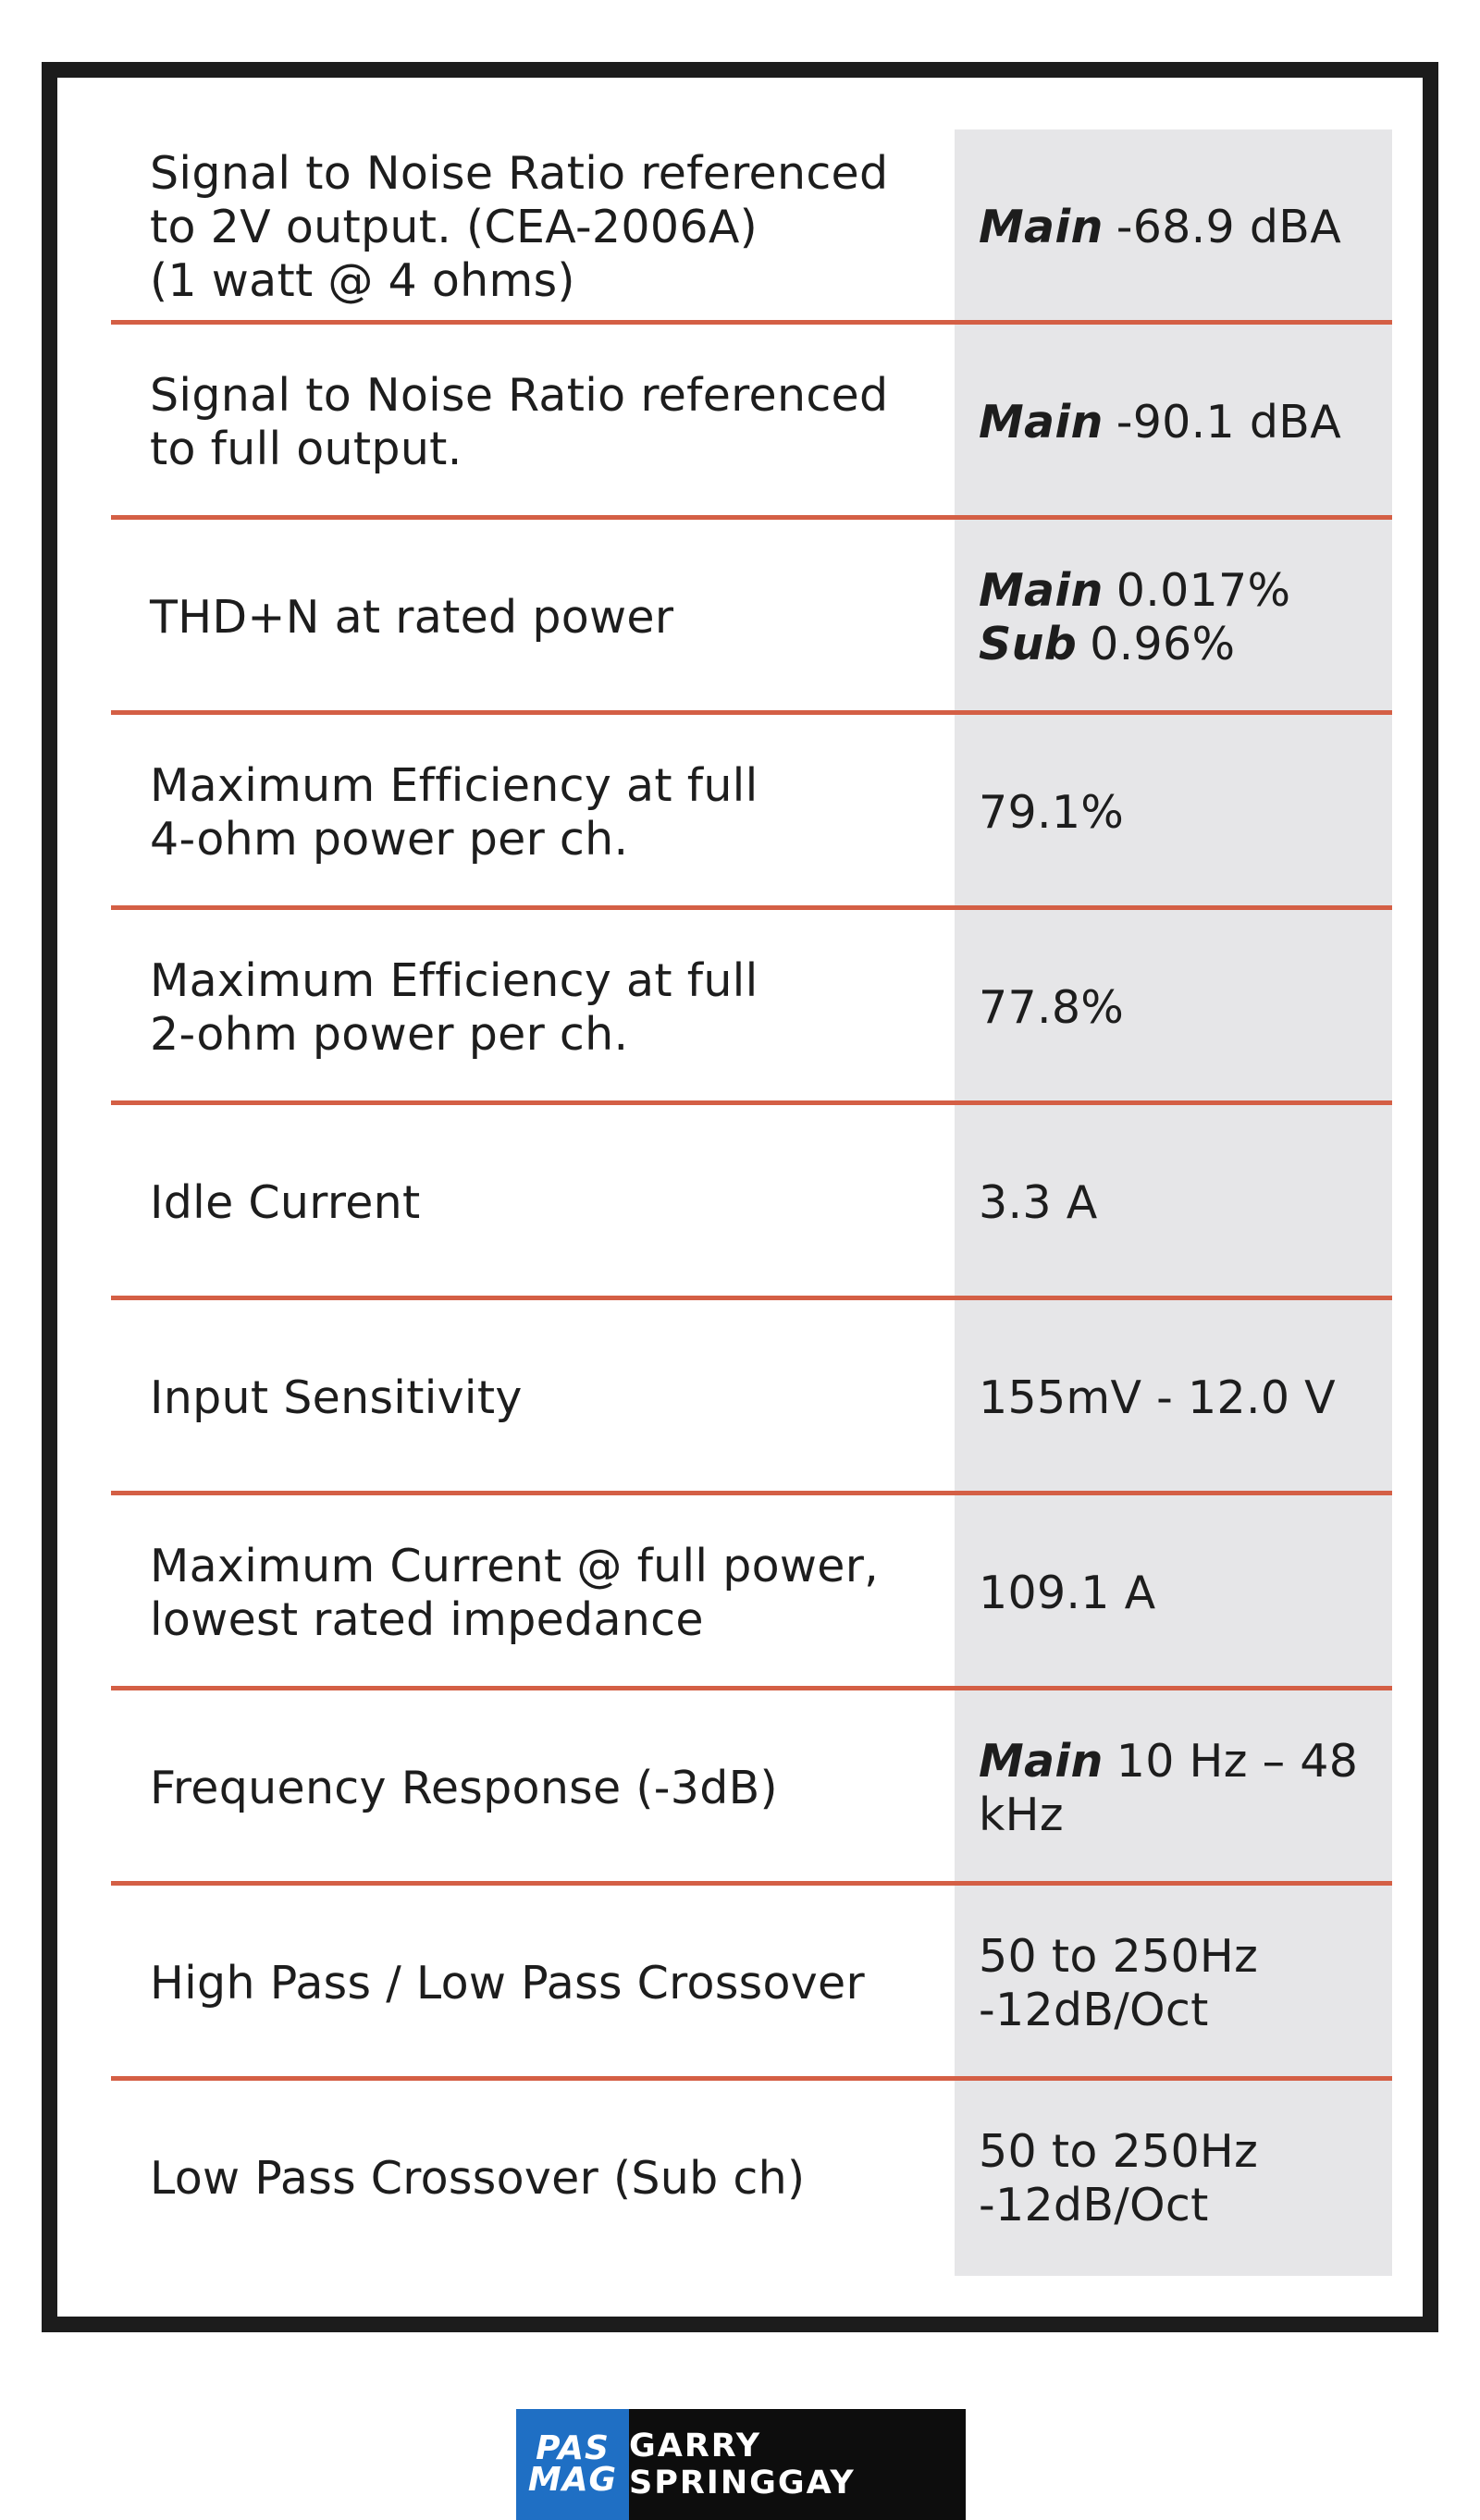 Image resolution: width=1480 pixels, height=2520 pixels. What do you see at coordinates (1180, 1203) in the screenshot?
I see `spec-value-line: 3.3 A` at bounding box center [1180, 1203].